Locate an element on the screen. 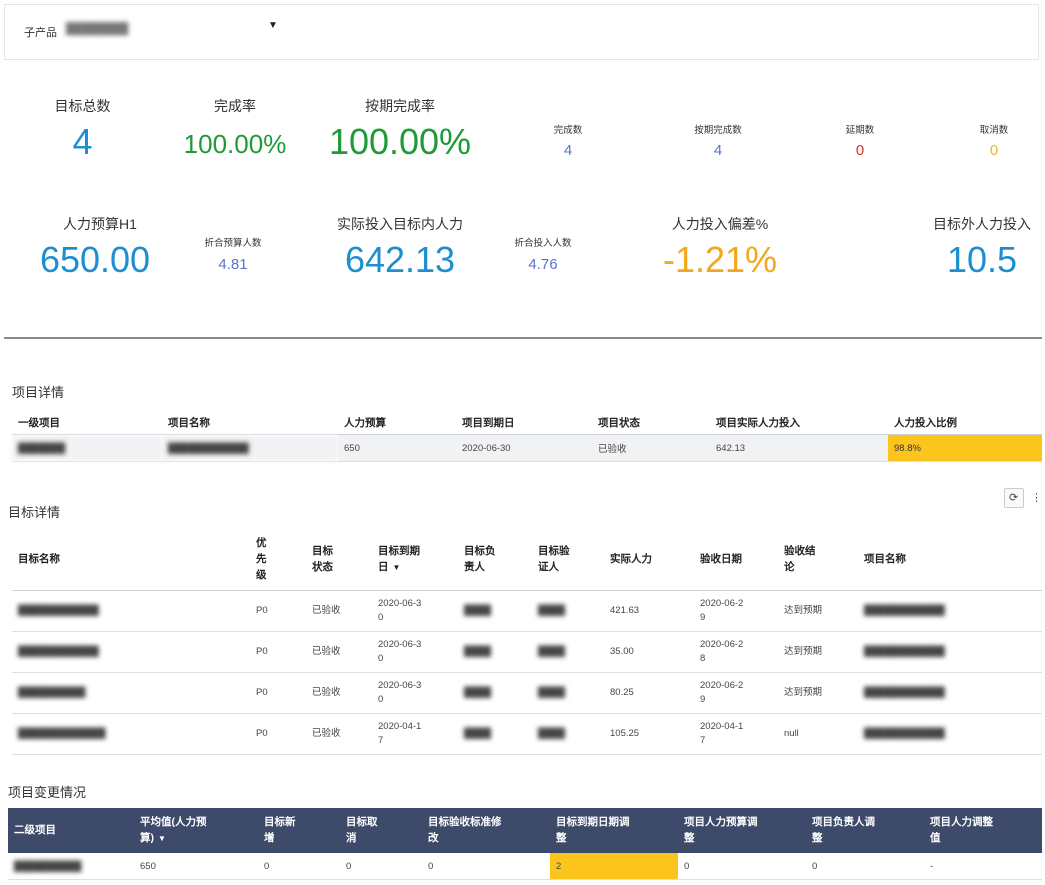 This screenshot has height=885, width=1045. on-time-completed-value: 4 is located at coordinates (718, 150).